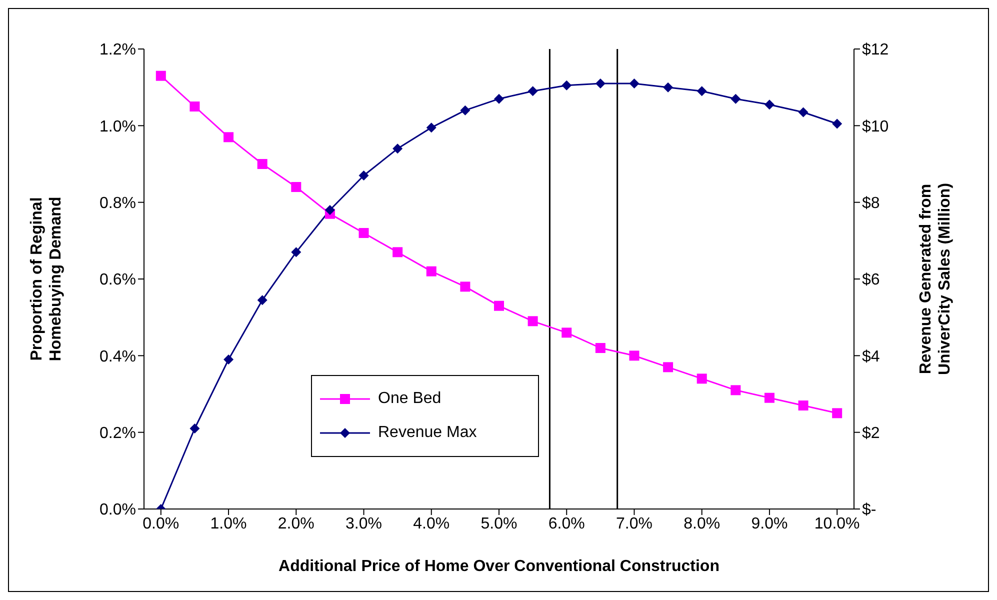  I want to click on y-tick-label: 1.2%, so click(118, 50).